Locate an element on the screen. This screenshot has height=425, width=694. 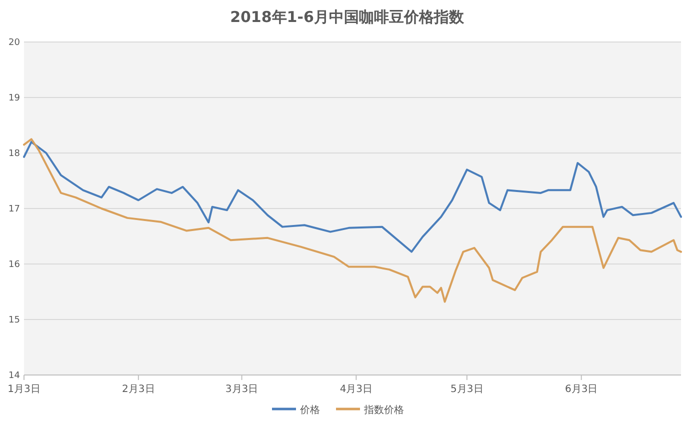
x-tick-label: 3月3日 is located at coordinates (241, 389).